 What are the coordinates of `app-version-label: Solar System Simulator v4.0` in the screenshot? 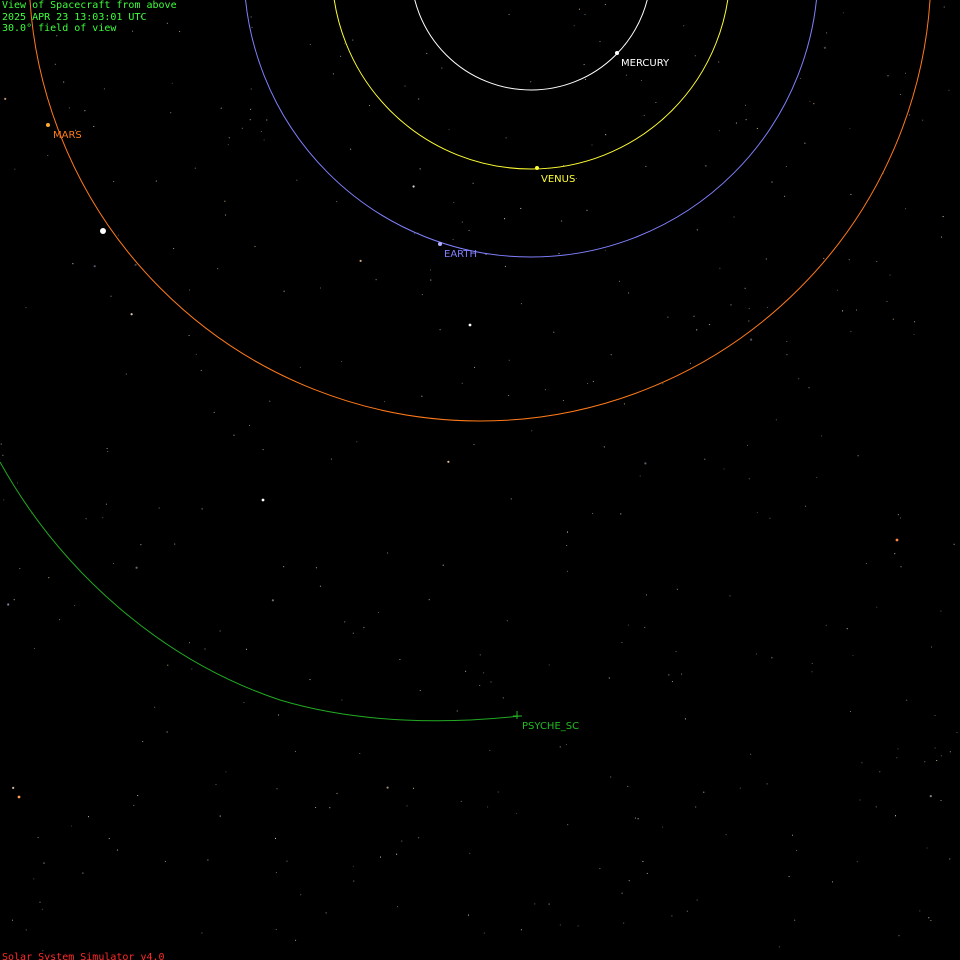 It's located at (83, 956).